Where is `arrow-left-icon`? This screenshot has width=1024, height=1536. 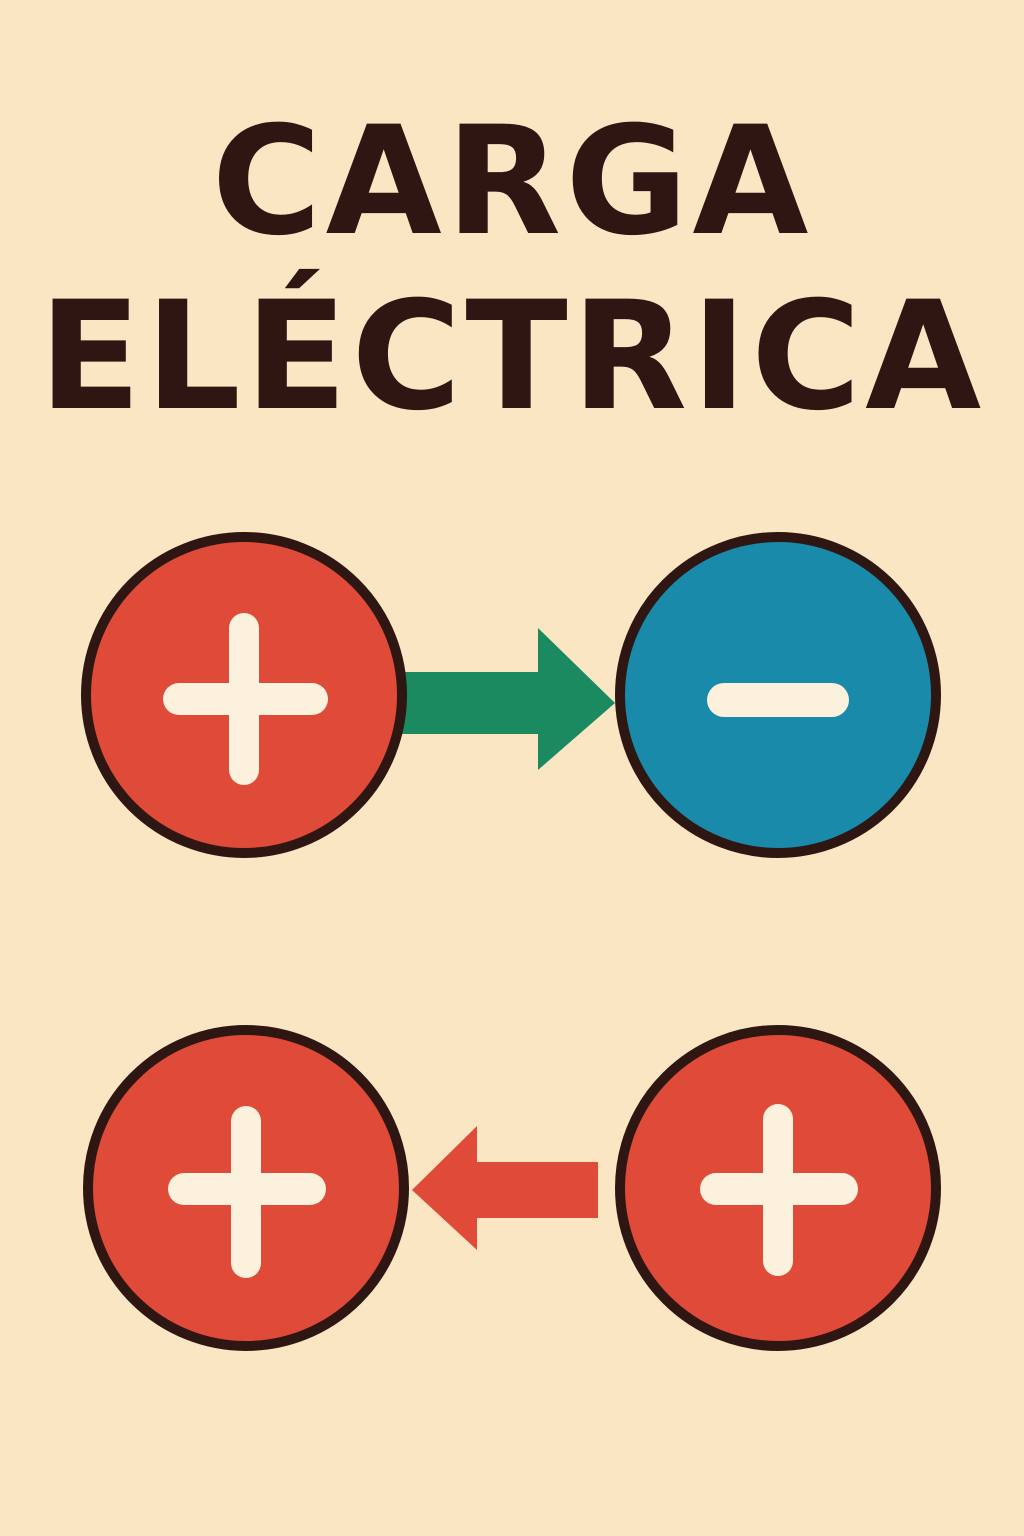
arrow-left-icon is located at coordinates (505, 1188).